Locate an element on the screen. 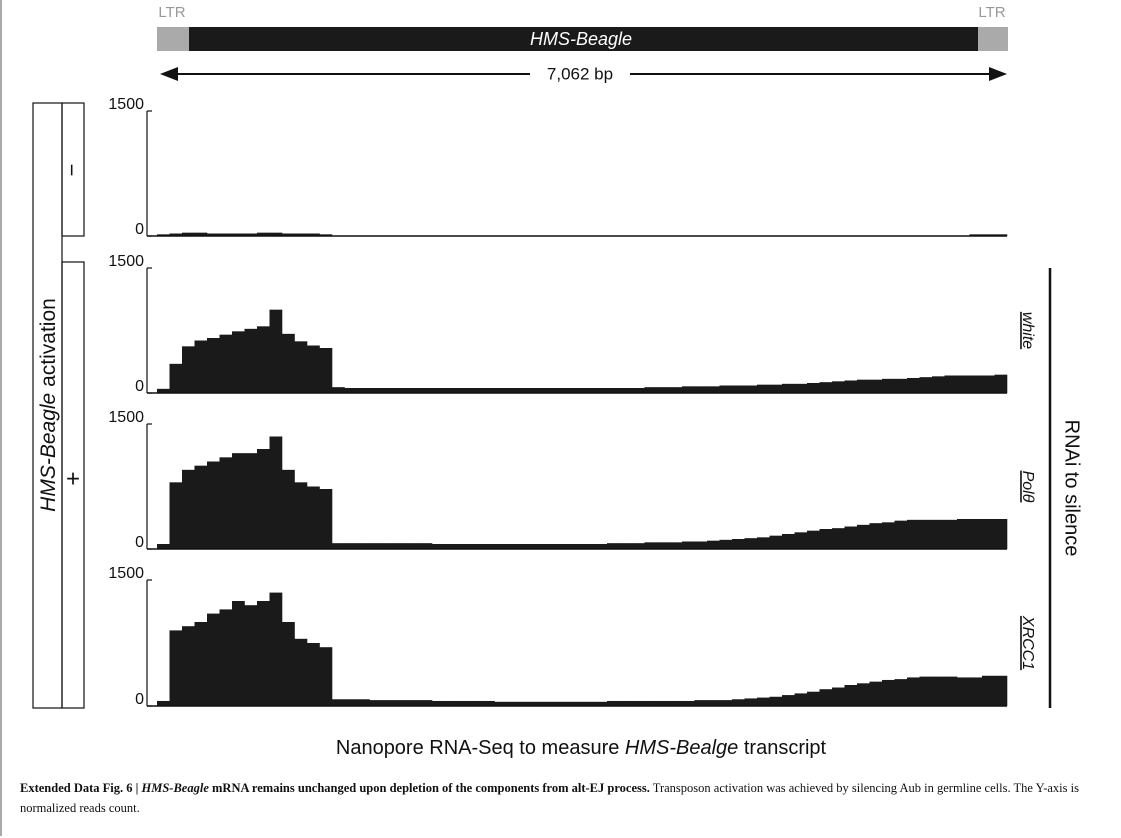 This screenshot has width=1121, height=838. condition-label: HMS-Beagle activation is located at coordinates (48, 405).